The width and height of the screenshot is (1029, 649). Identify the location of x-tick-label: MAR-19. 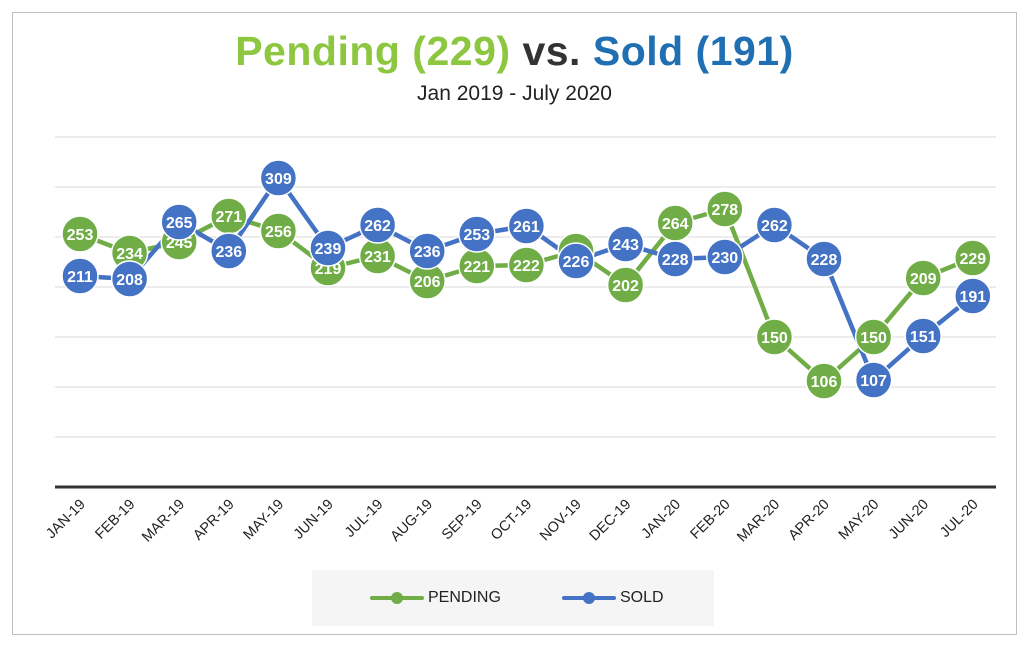
(163, 521).